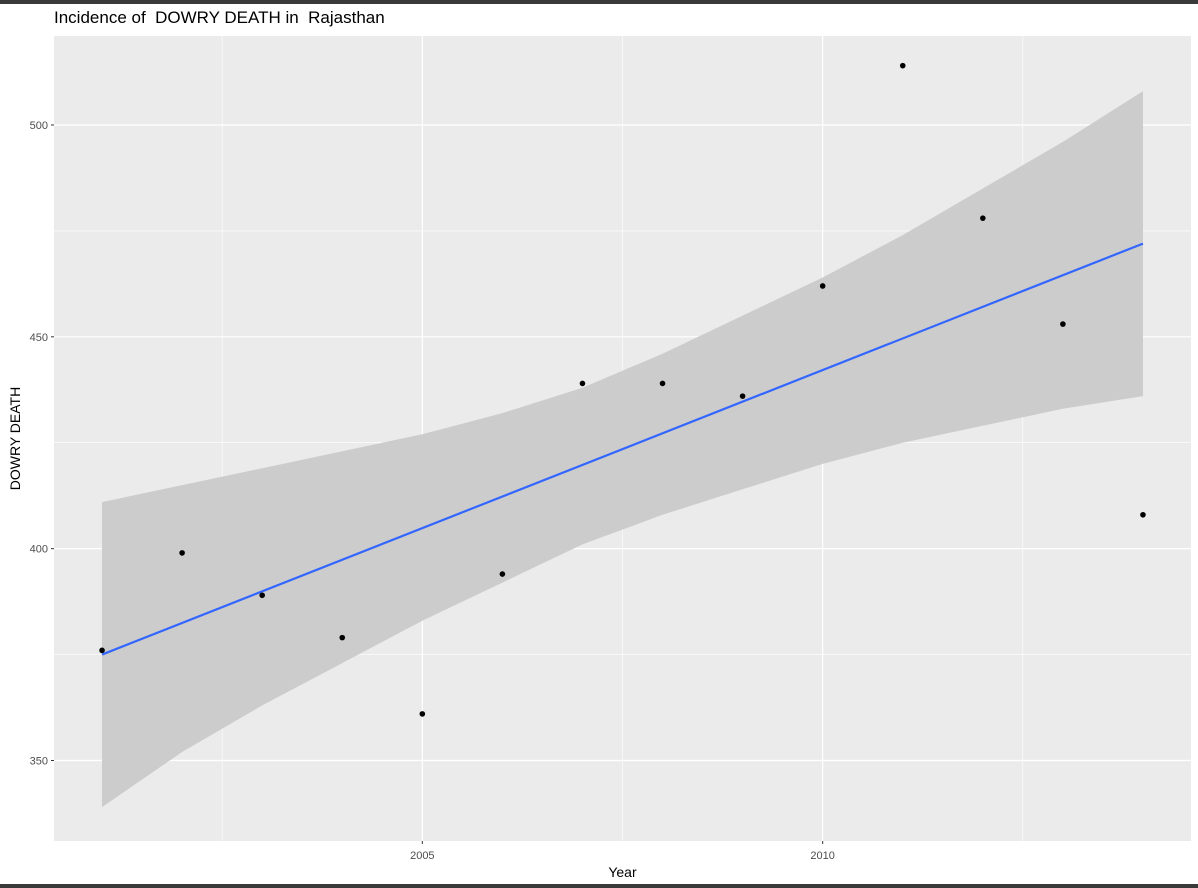  Describe the element at coordinates (622, 851) in the screenshot. I see `x-axis-ticks: 2005 2010` at that location.